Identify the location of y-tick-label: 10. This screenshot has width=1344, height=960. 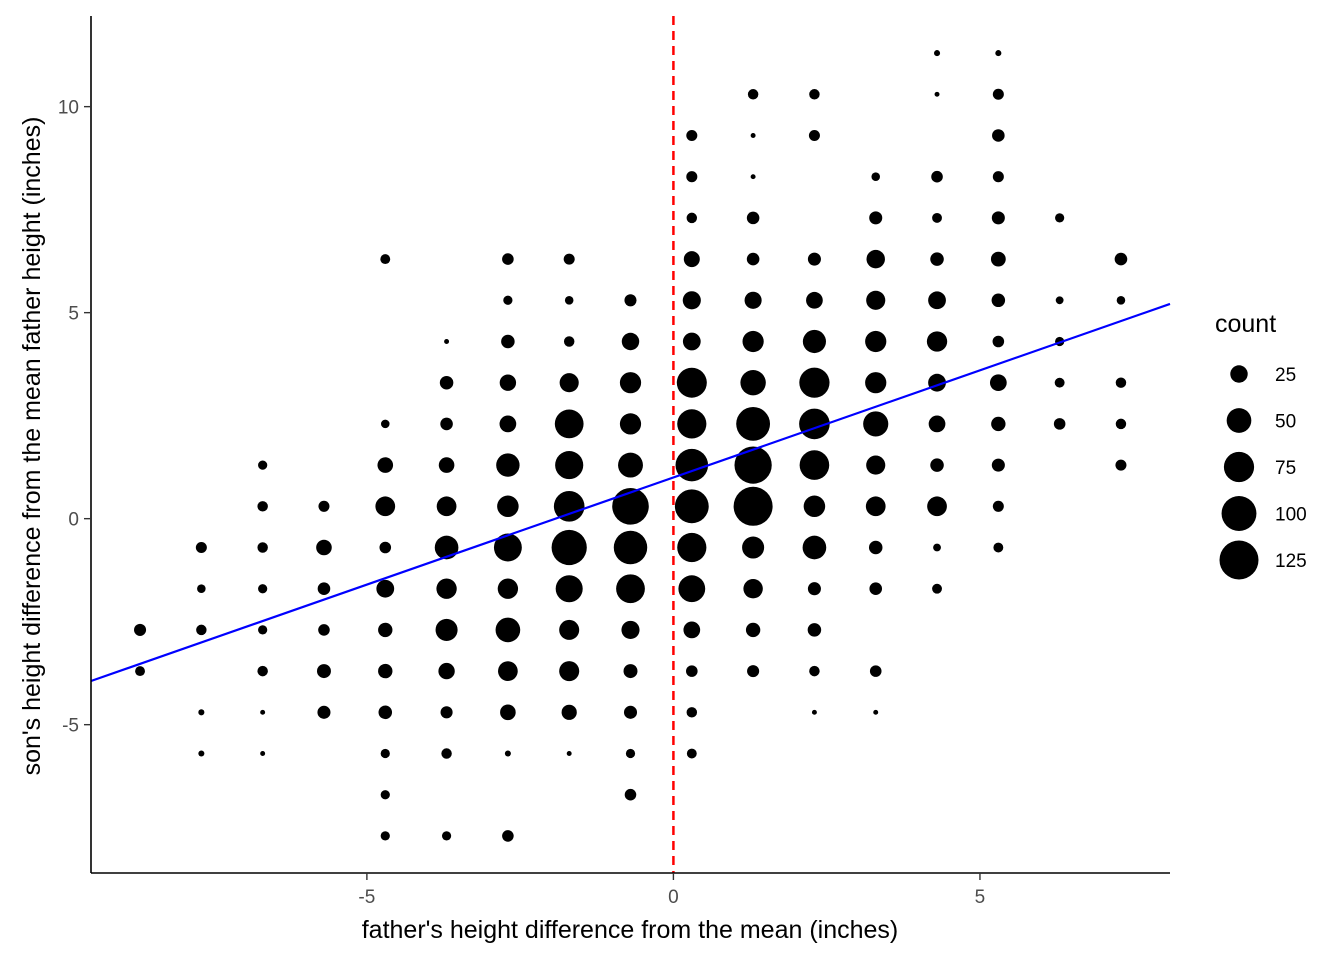
(68, 108).